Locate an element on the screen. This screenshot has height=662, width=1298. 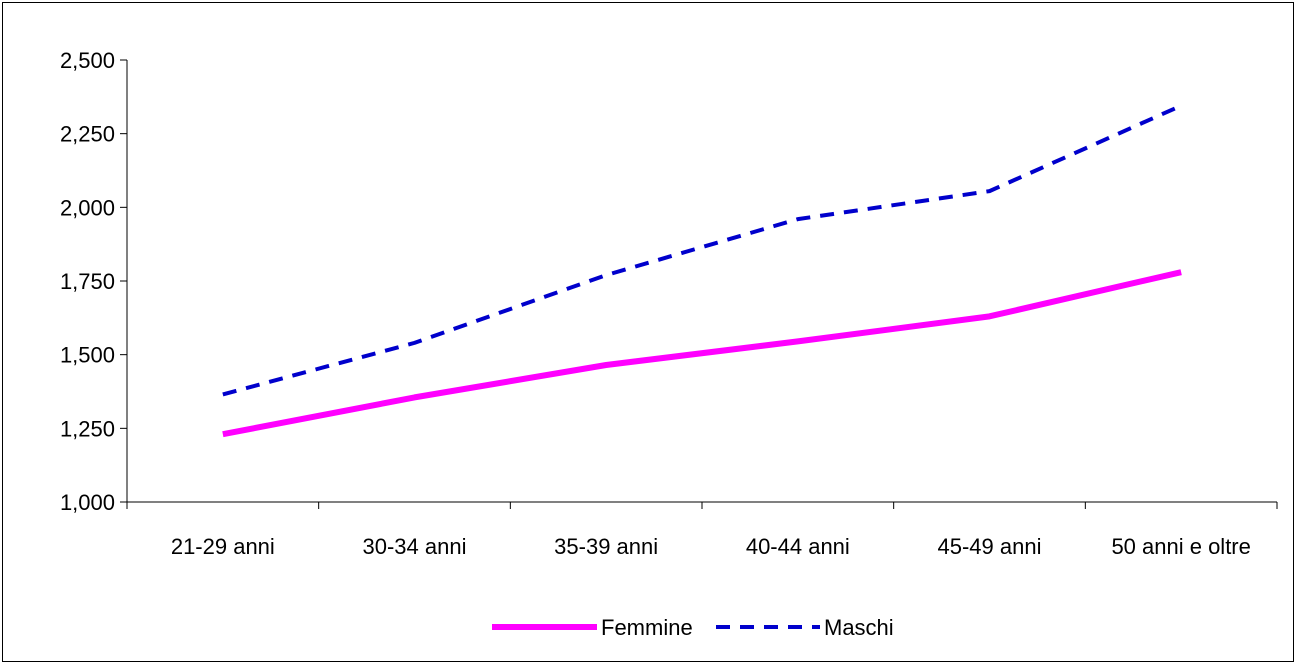
x-tick-label: 21-29 anni is located at coordinates (223, 546).